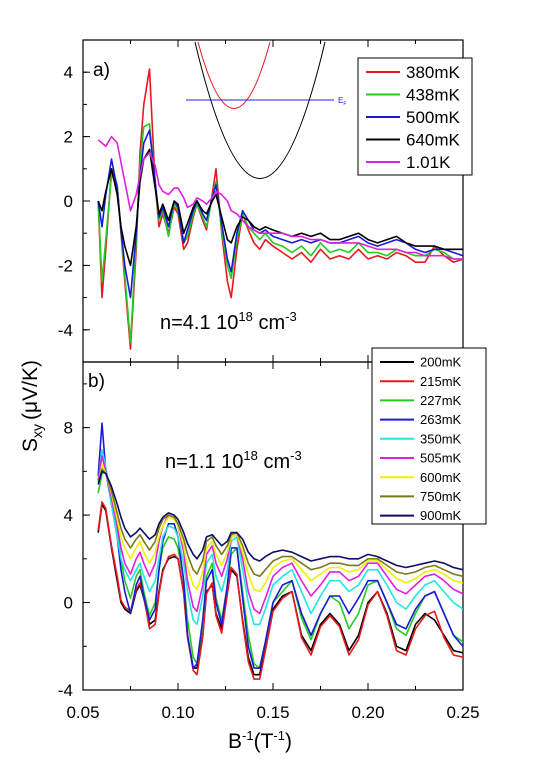  What do you see at coordinates (342, 101) in the screenshot?
I see `inset-fermi-label: EF` at bounding box center [342, 101].